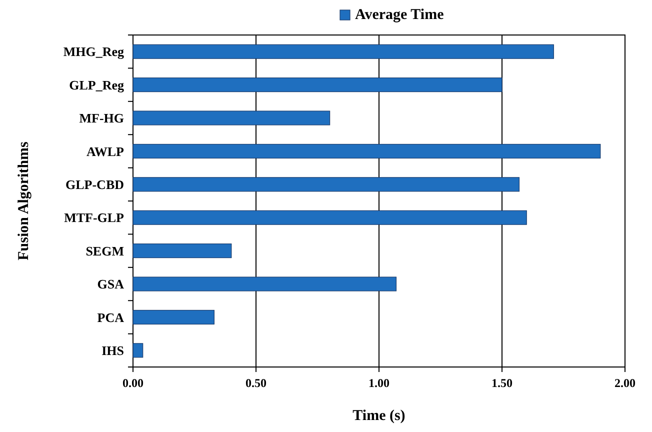 Image resolution: width=652 pixels, height=432 pixels. Describe the element at coordinates (133, 383) in the screenshot. I see `x-tick-label: 0.00` at that location.